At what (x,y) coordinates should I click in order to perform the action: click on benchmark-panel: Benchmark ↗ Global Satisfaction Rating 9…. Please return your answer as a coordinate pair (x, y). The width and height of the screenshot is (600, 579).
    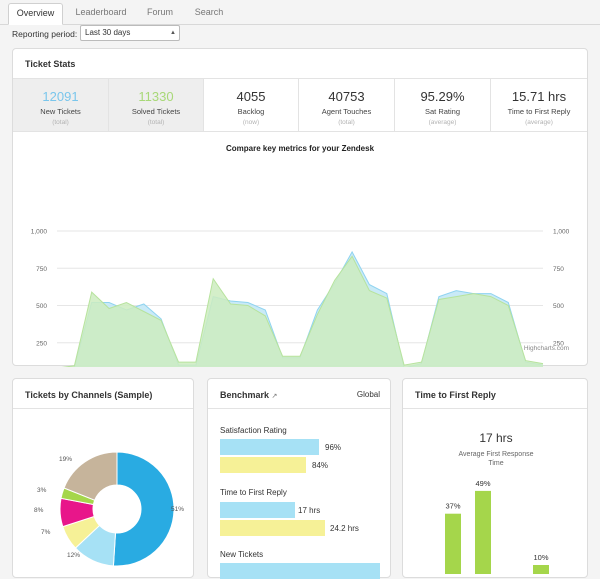
    Looking at the image, I should click on (299, 478).